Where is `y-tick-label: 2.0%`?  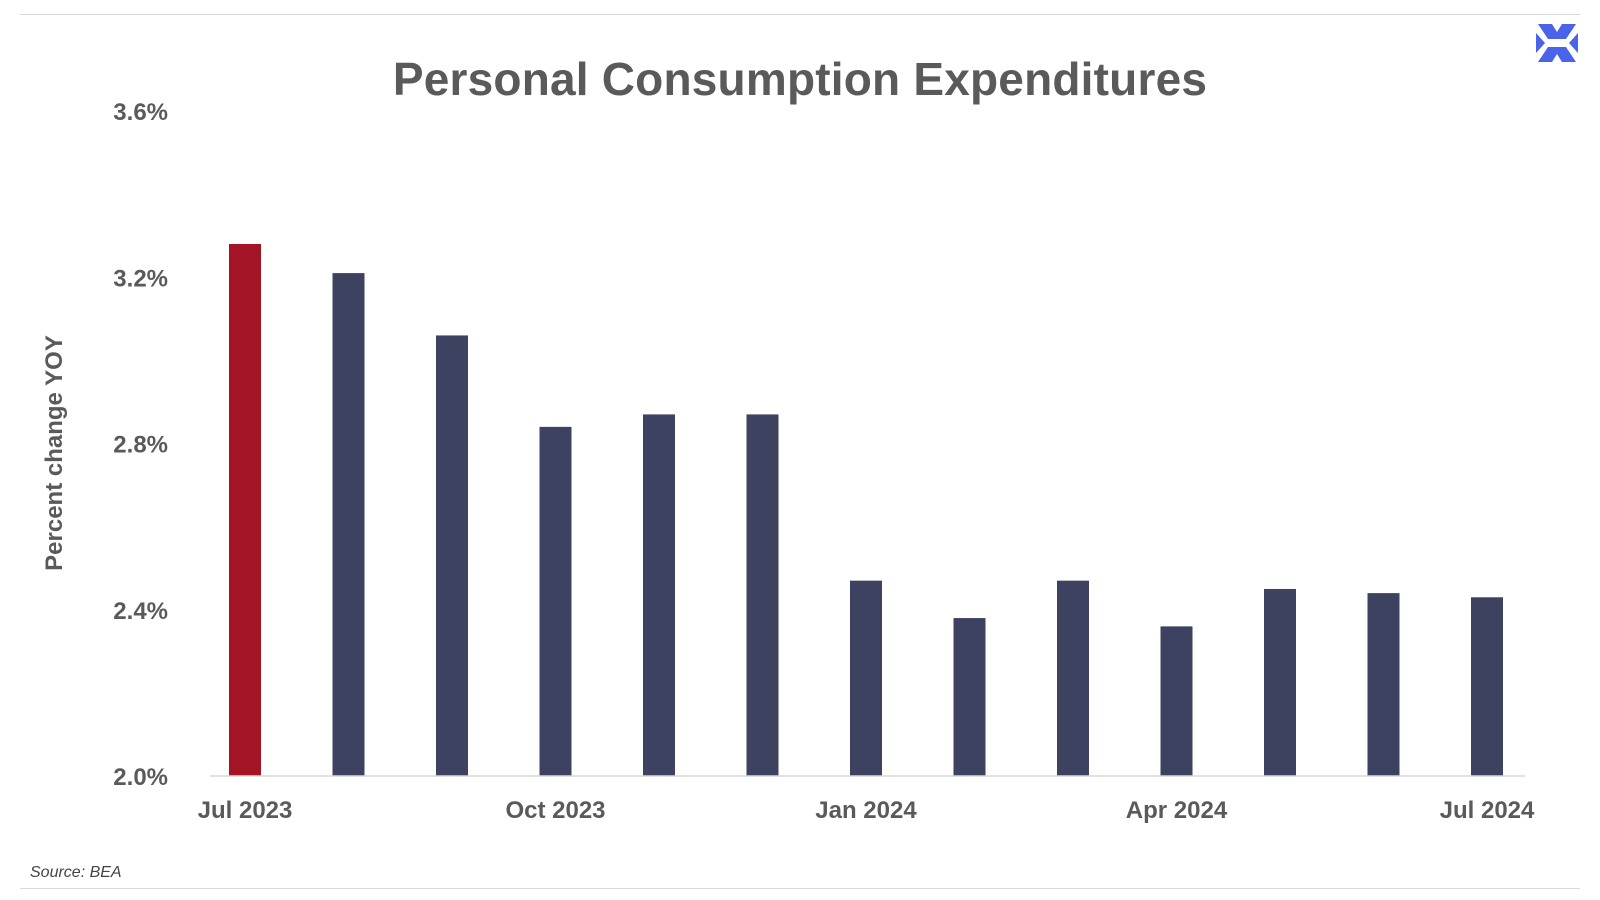 y-tick-label: 2.0% is located at coordinates (140, 777).